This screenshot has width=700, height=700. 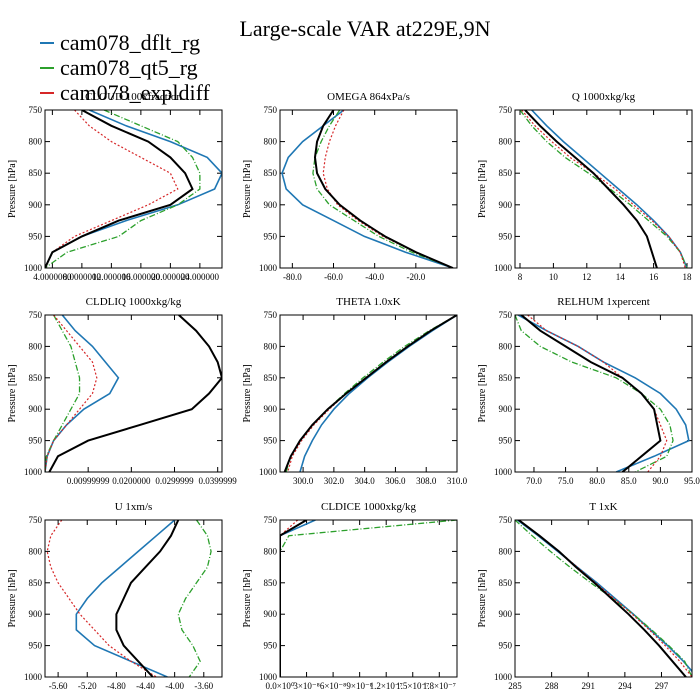 I want to click on x-tick-label: 18, so click(x=687, y=277).